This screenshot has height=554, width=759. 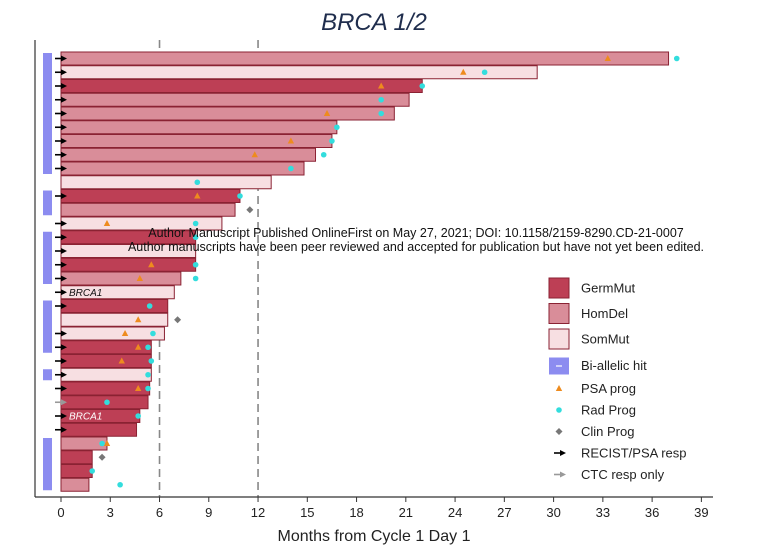 I want to click on legend-label: Rad Prog, so click(x=608, y=410).